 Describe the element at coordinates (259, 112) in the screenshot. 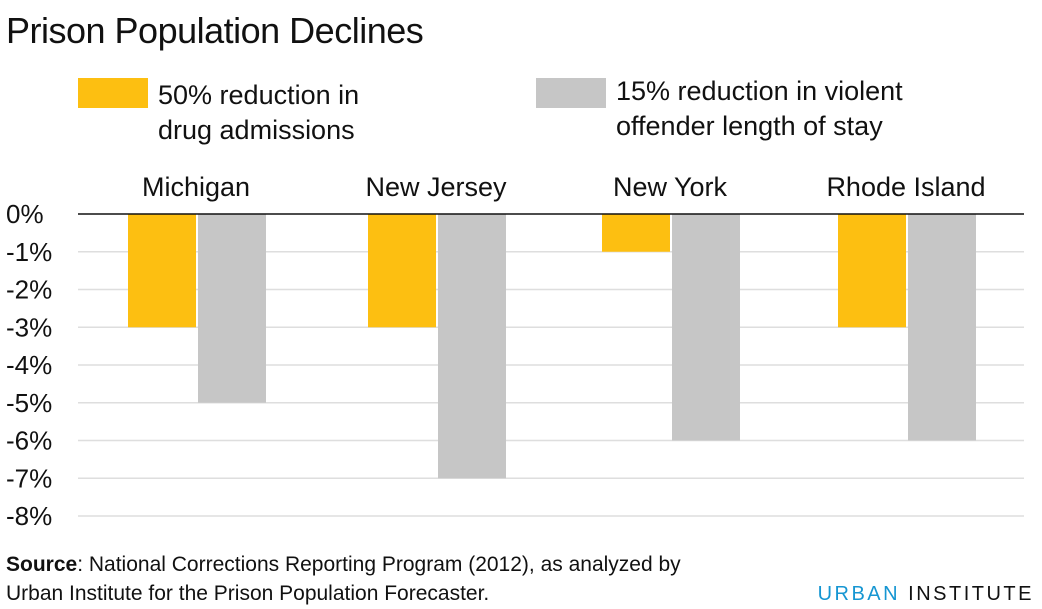

I see `legend-label-drug-admissions: 50% reduction in drug admissions` at that location.